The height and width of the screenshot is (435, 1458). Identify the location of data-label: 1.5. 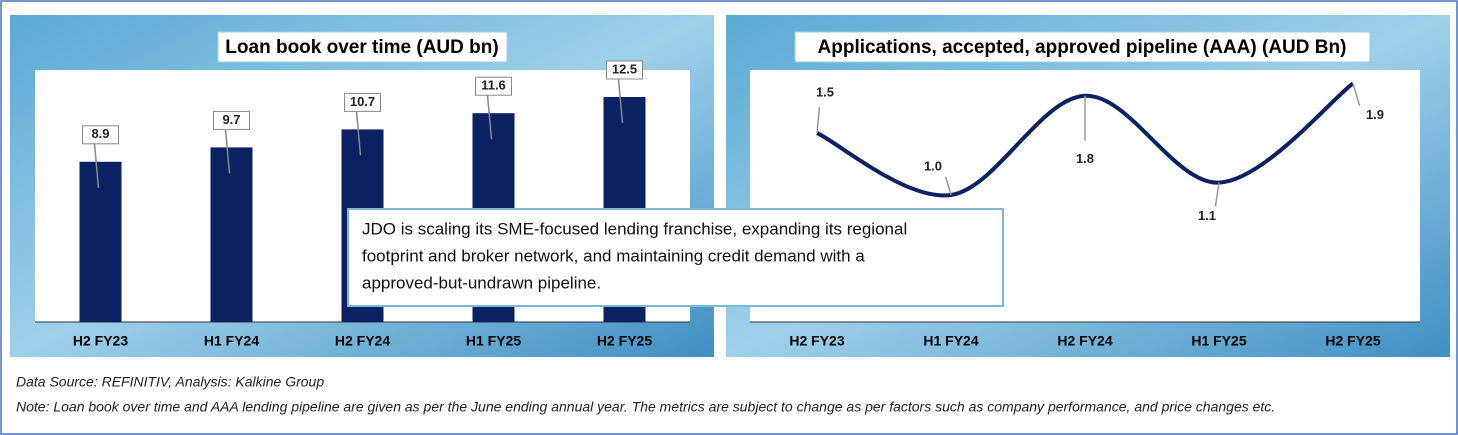
(825, 91).